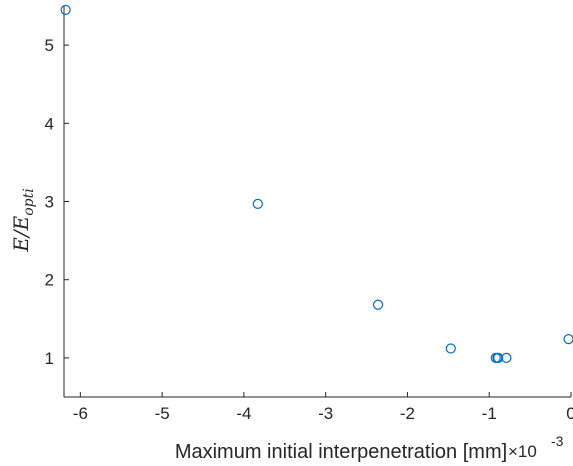 Image resolution: width=573 pixels, height=466 pixels. What do you see at coordinates (557, 441) in the screenshot?
I see `x-axis-exponent-value: -3` at bounding box center [557, 441].